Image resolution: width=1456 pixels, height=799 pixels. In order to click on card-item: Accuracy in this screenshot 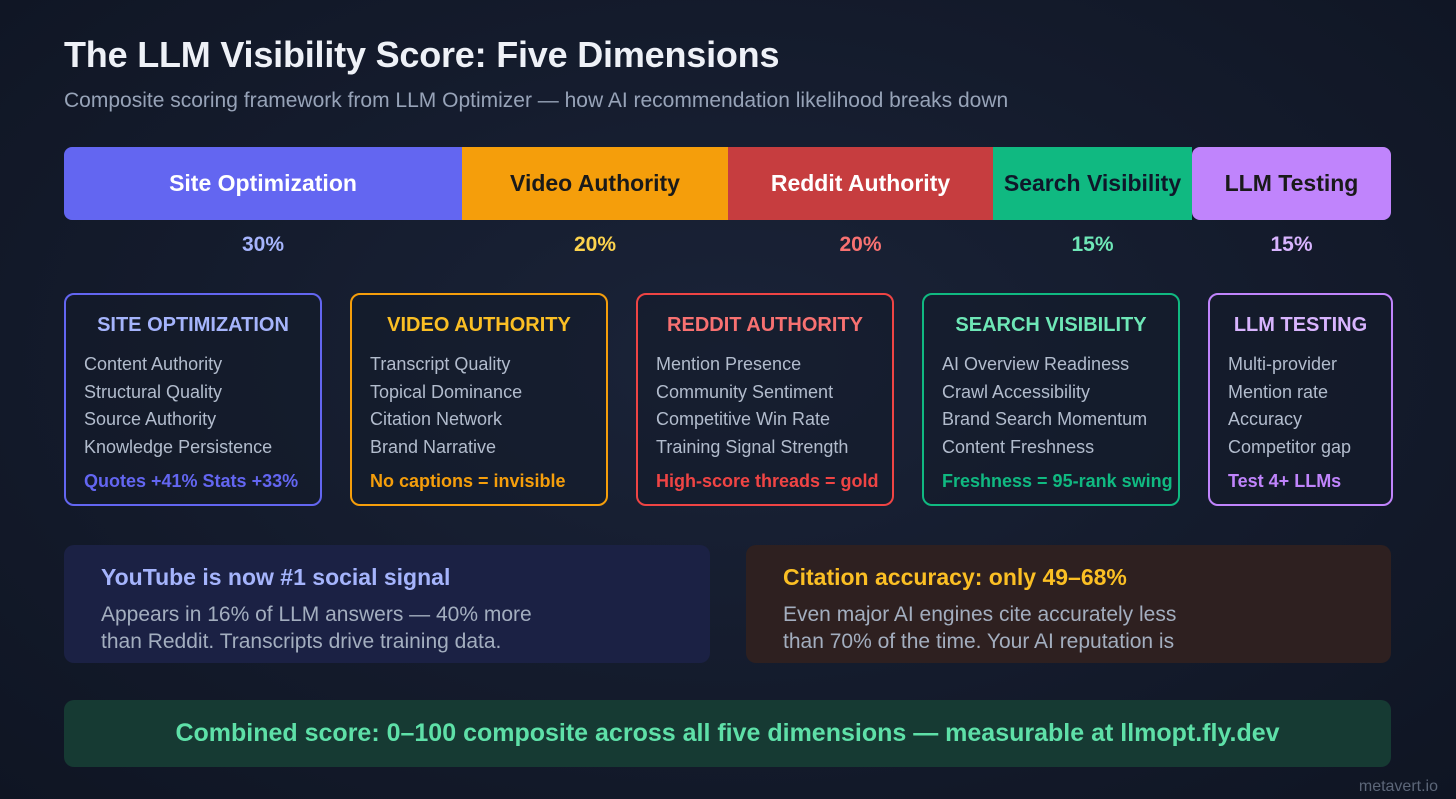, I will do `click(1265, 419)`.